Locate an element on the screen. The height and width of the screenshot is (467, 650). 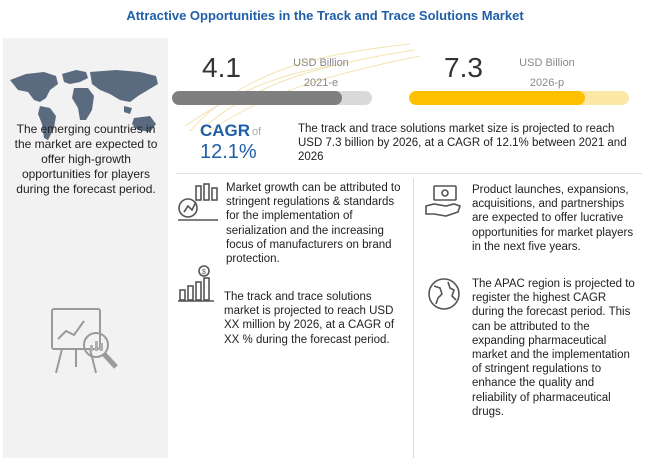
bar-2021-fill is located at coordinates (257, 98).